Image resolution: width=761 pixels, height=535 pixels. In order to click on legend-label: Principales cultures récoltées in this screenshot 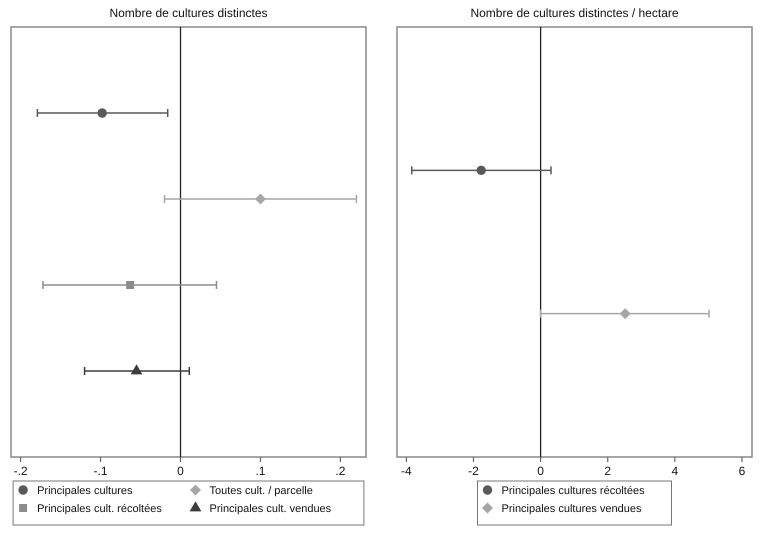, I will do `click(574, 491)`.